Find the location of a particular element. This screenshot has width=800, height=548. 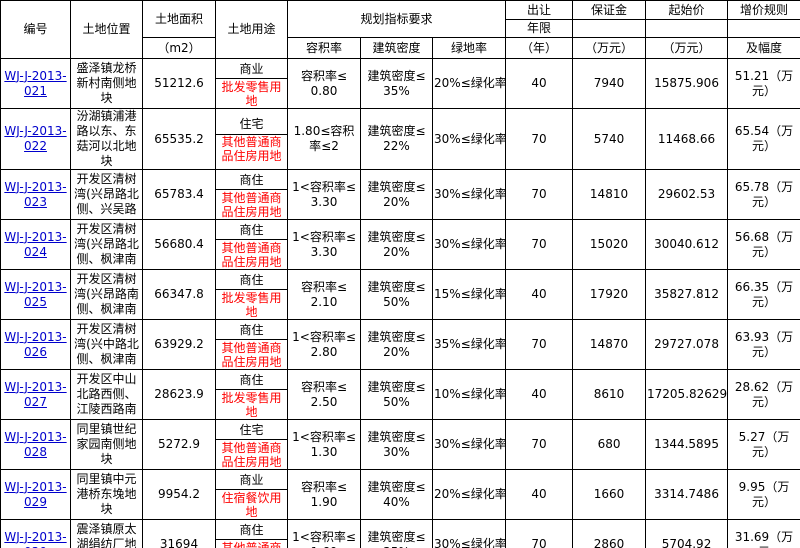

far-cell: 1<容积率≤ 1.30 is located at coordinates (324, 444).